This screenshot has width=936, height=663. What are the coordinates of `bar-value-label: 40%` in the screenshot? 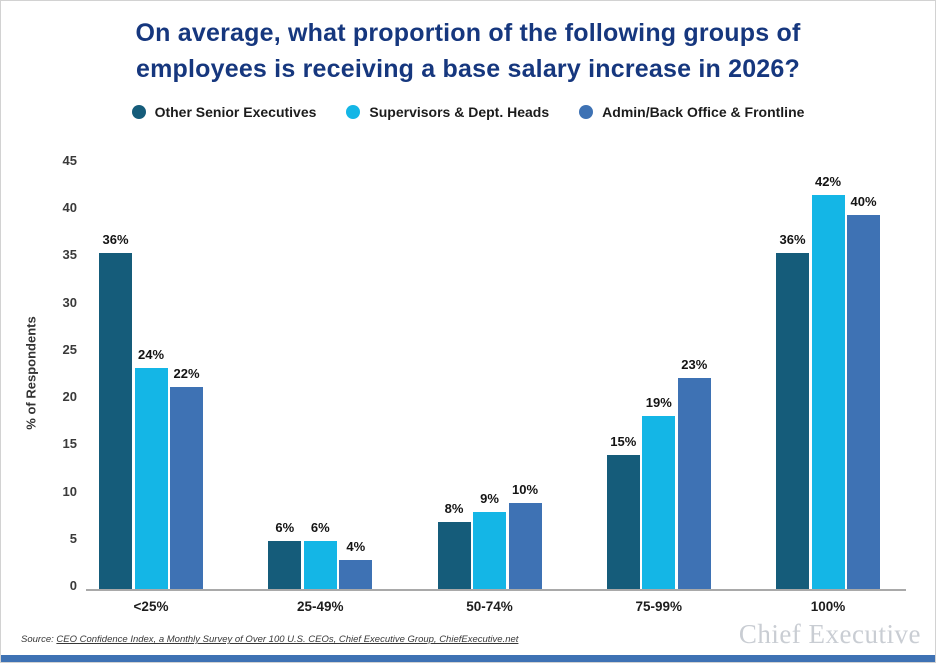 It's located at (863, 201).